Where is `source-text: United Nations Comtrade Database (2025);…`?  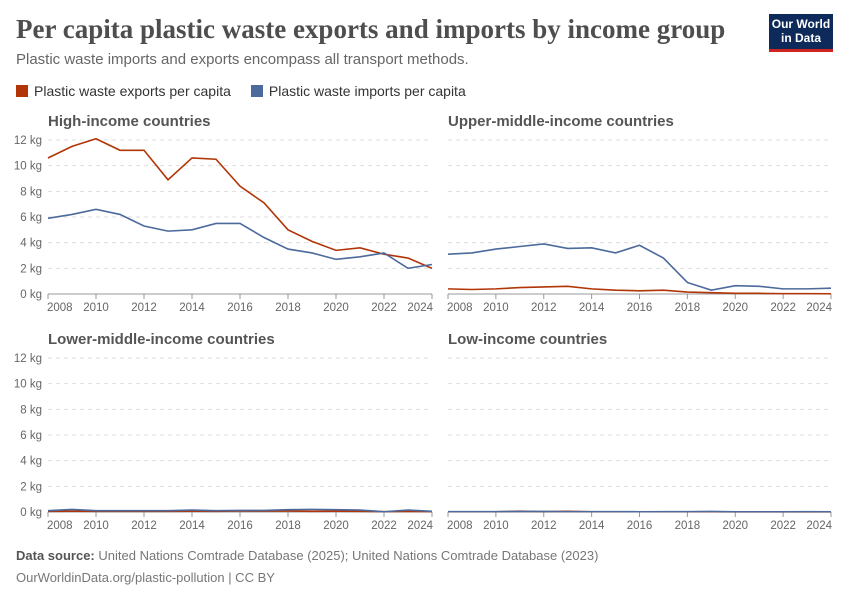 source-text: United Nations Comtrade Database (2025);… is located at coordinates (348, 555).